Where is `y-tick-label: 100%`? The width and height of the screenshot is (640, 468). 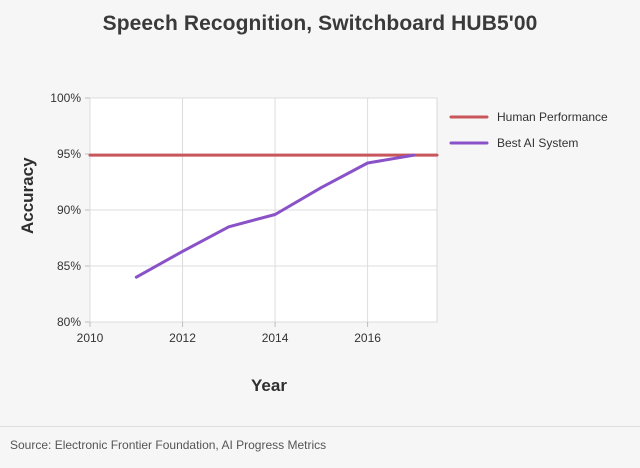
y-tick-label: 100% is located at coordinates (65, 98).